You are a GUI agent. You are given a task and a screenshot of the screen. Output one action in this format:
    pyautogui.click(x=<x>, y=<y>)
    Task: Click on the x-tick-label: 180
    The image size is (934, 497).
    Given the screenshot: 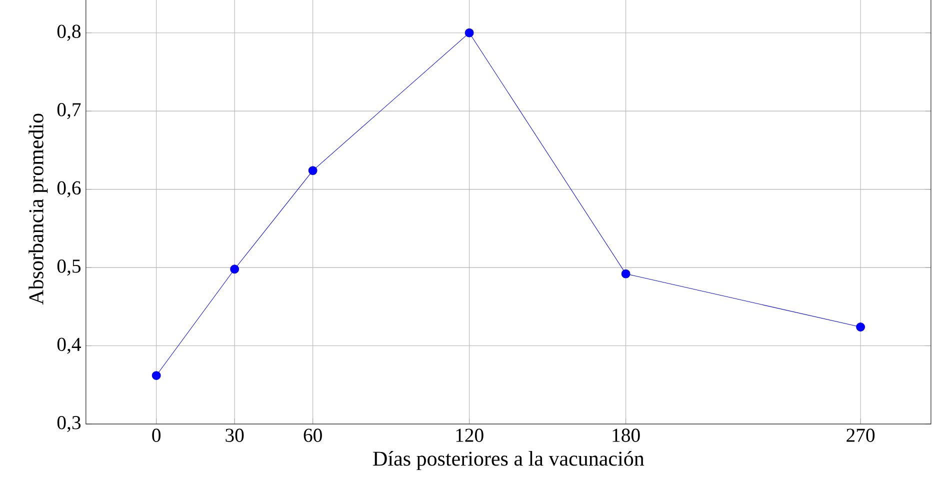 What is the action you would take?
    pyautogui.click(x=626, y=435)
    